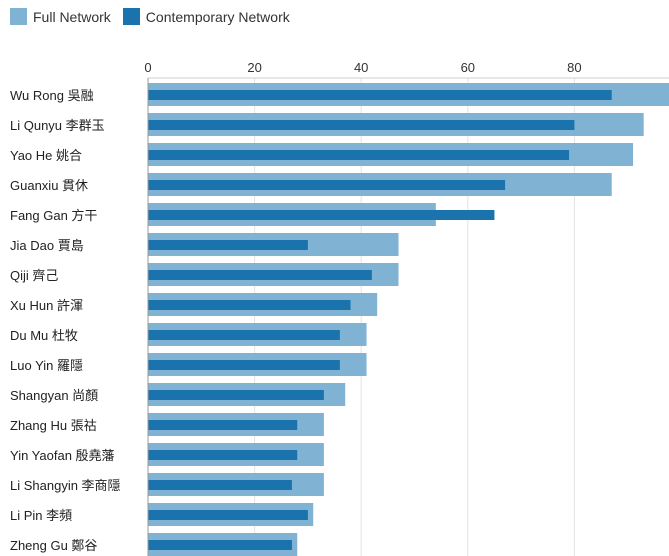 This screenshot has height=556, width=669. What do you see at coordinates (34, 275) in the screenshot?
I see `category-label: Qiji 齊己` at bounding box center [34, 275].